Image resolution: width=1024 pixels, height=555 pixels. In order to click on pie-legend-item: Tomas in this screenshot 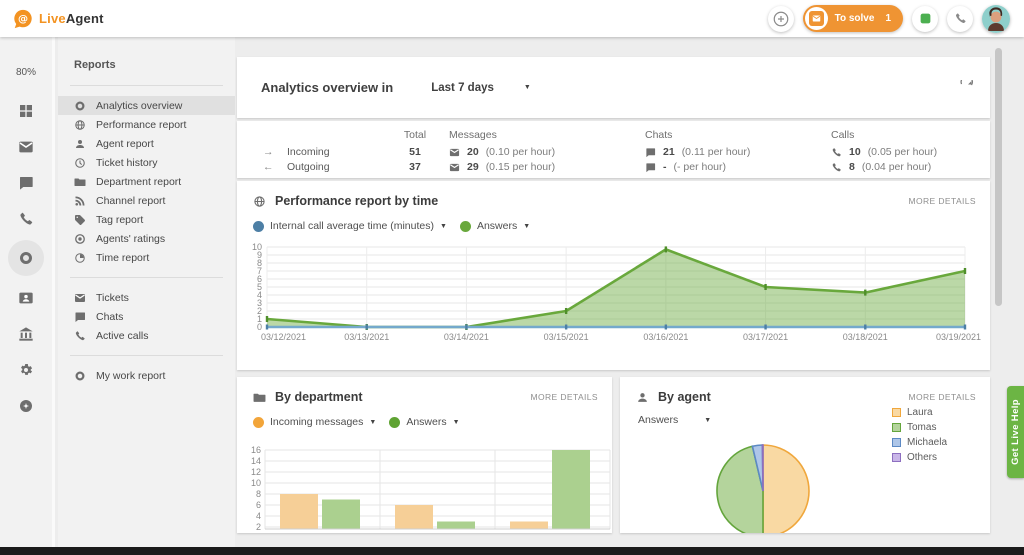, I will do `click(919, 427)`.